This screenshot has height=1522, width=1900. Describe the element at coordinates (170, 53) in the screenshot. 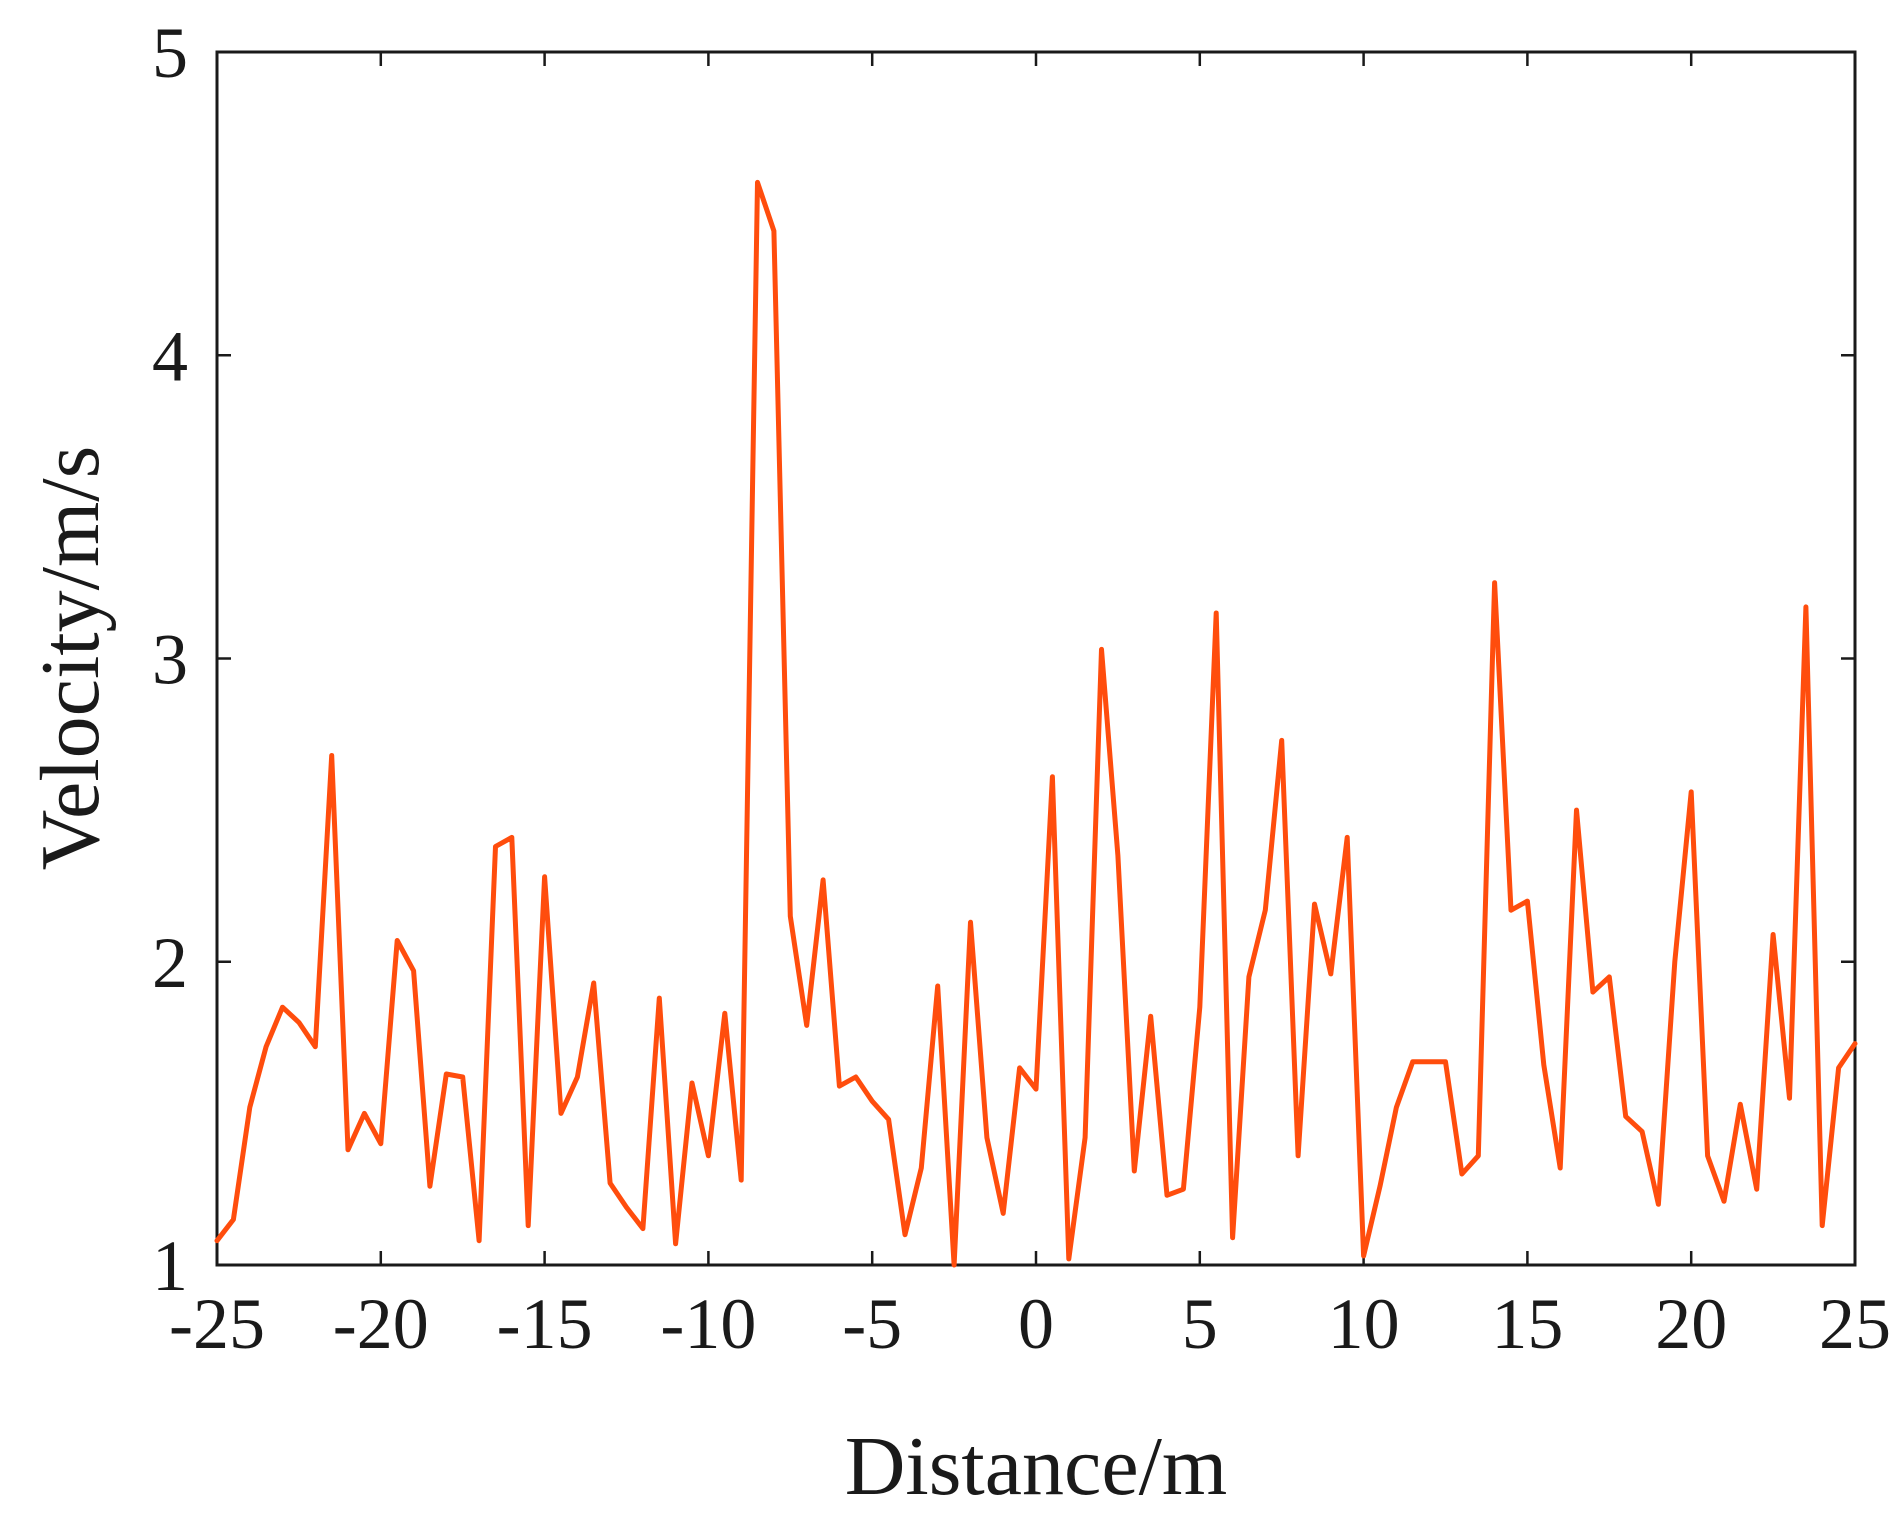

I see `y-tick-label: 5` at that location.